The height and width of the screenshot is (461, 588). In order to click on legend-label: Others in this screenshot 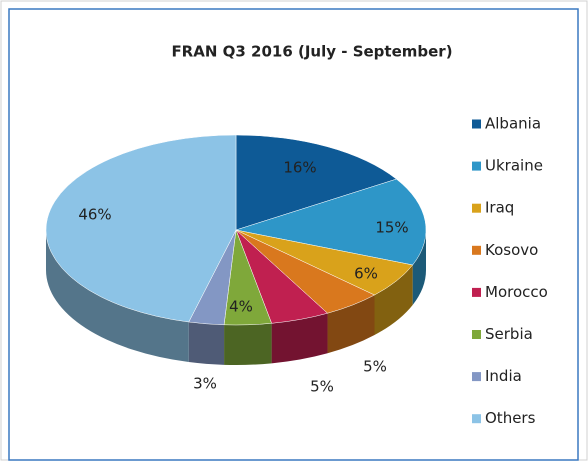, I will do `click(510, 418)`.